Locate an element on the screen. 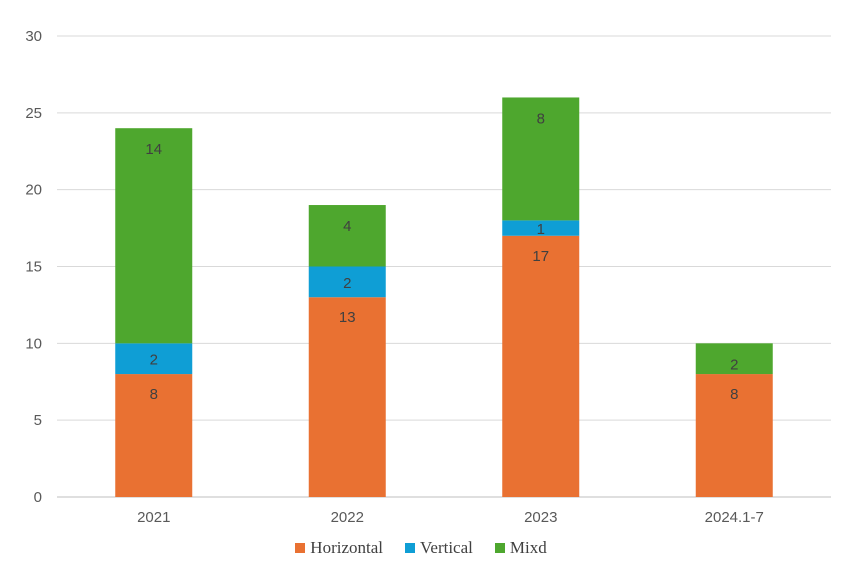 This screenshot has width=842, height=572. bar-vertical-2021 is located at coordinates (154, 359).